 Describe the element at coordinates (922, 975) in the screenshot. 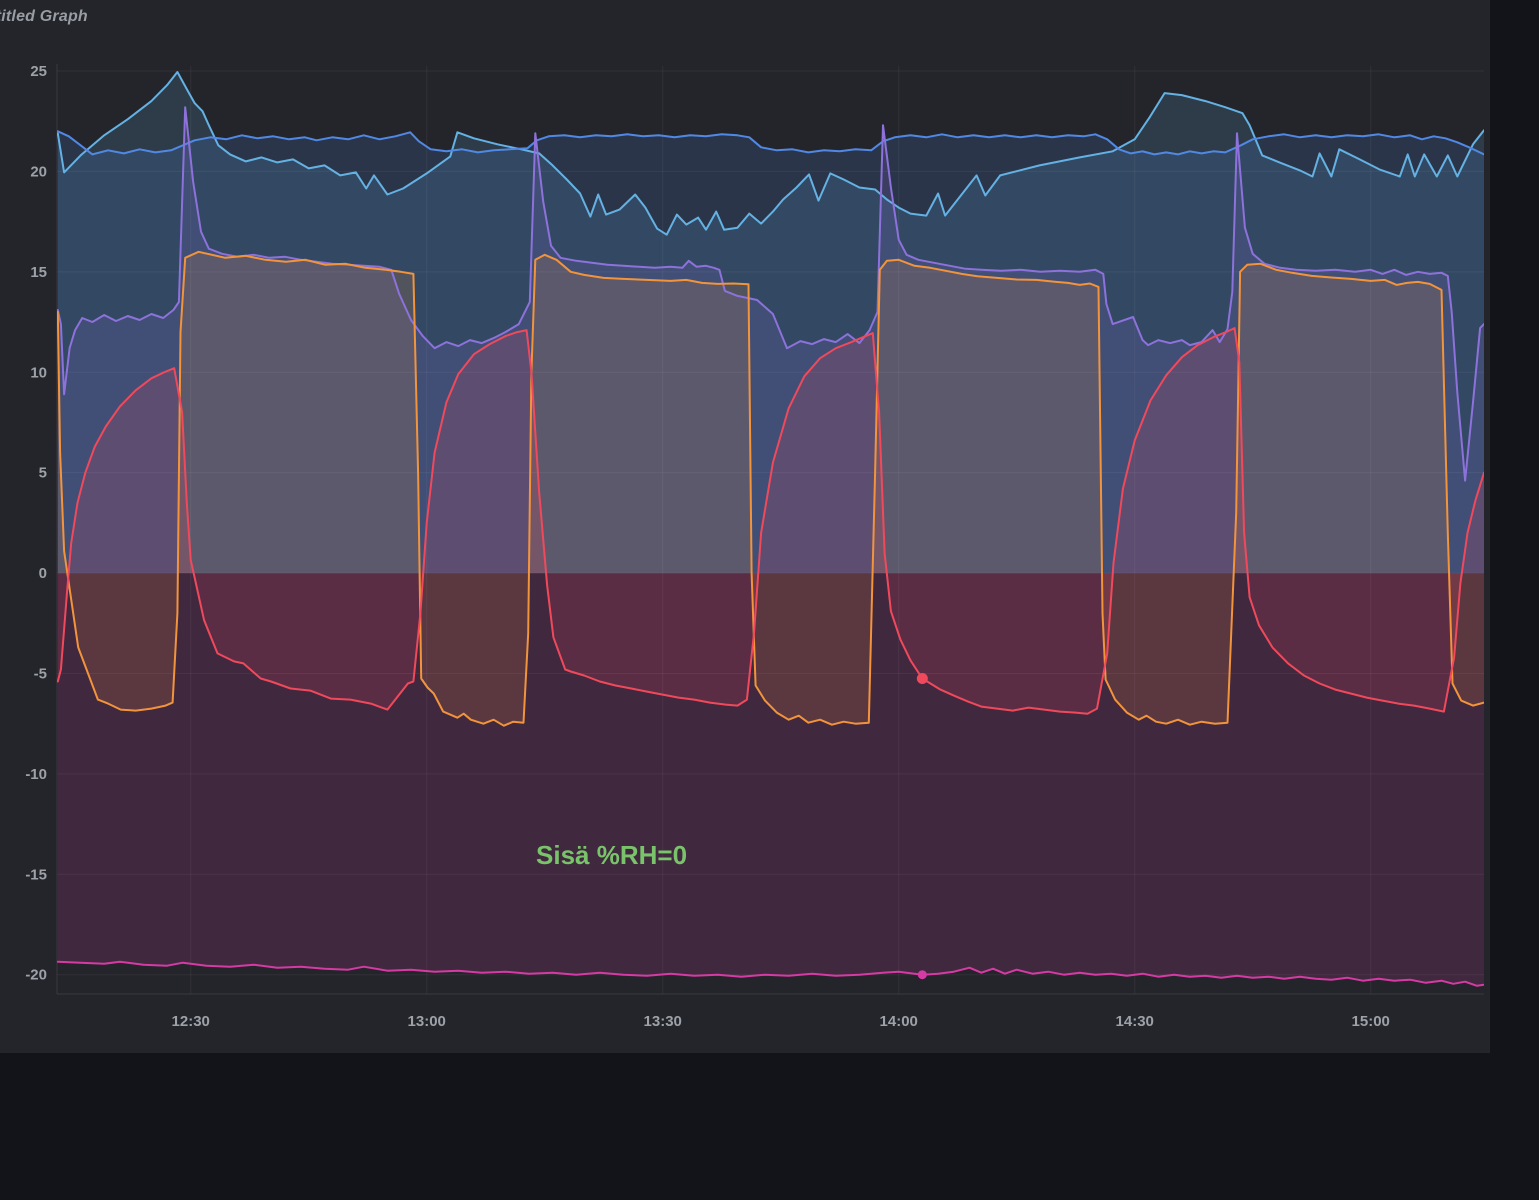

I see `marker-dot-magenta` at that location.